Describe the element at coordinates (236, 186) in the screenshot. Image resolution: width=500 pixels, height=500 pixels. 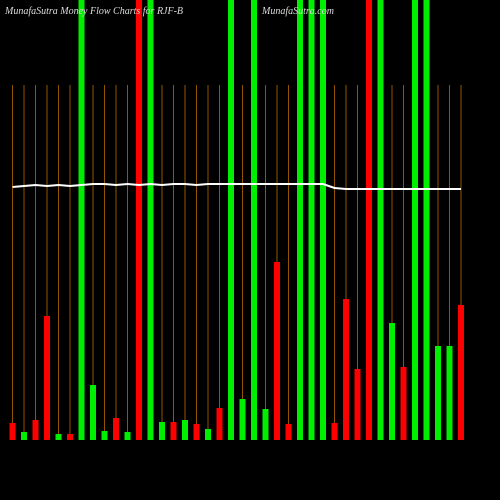
I see `trend-line` at that location.